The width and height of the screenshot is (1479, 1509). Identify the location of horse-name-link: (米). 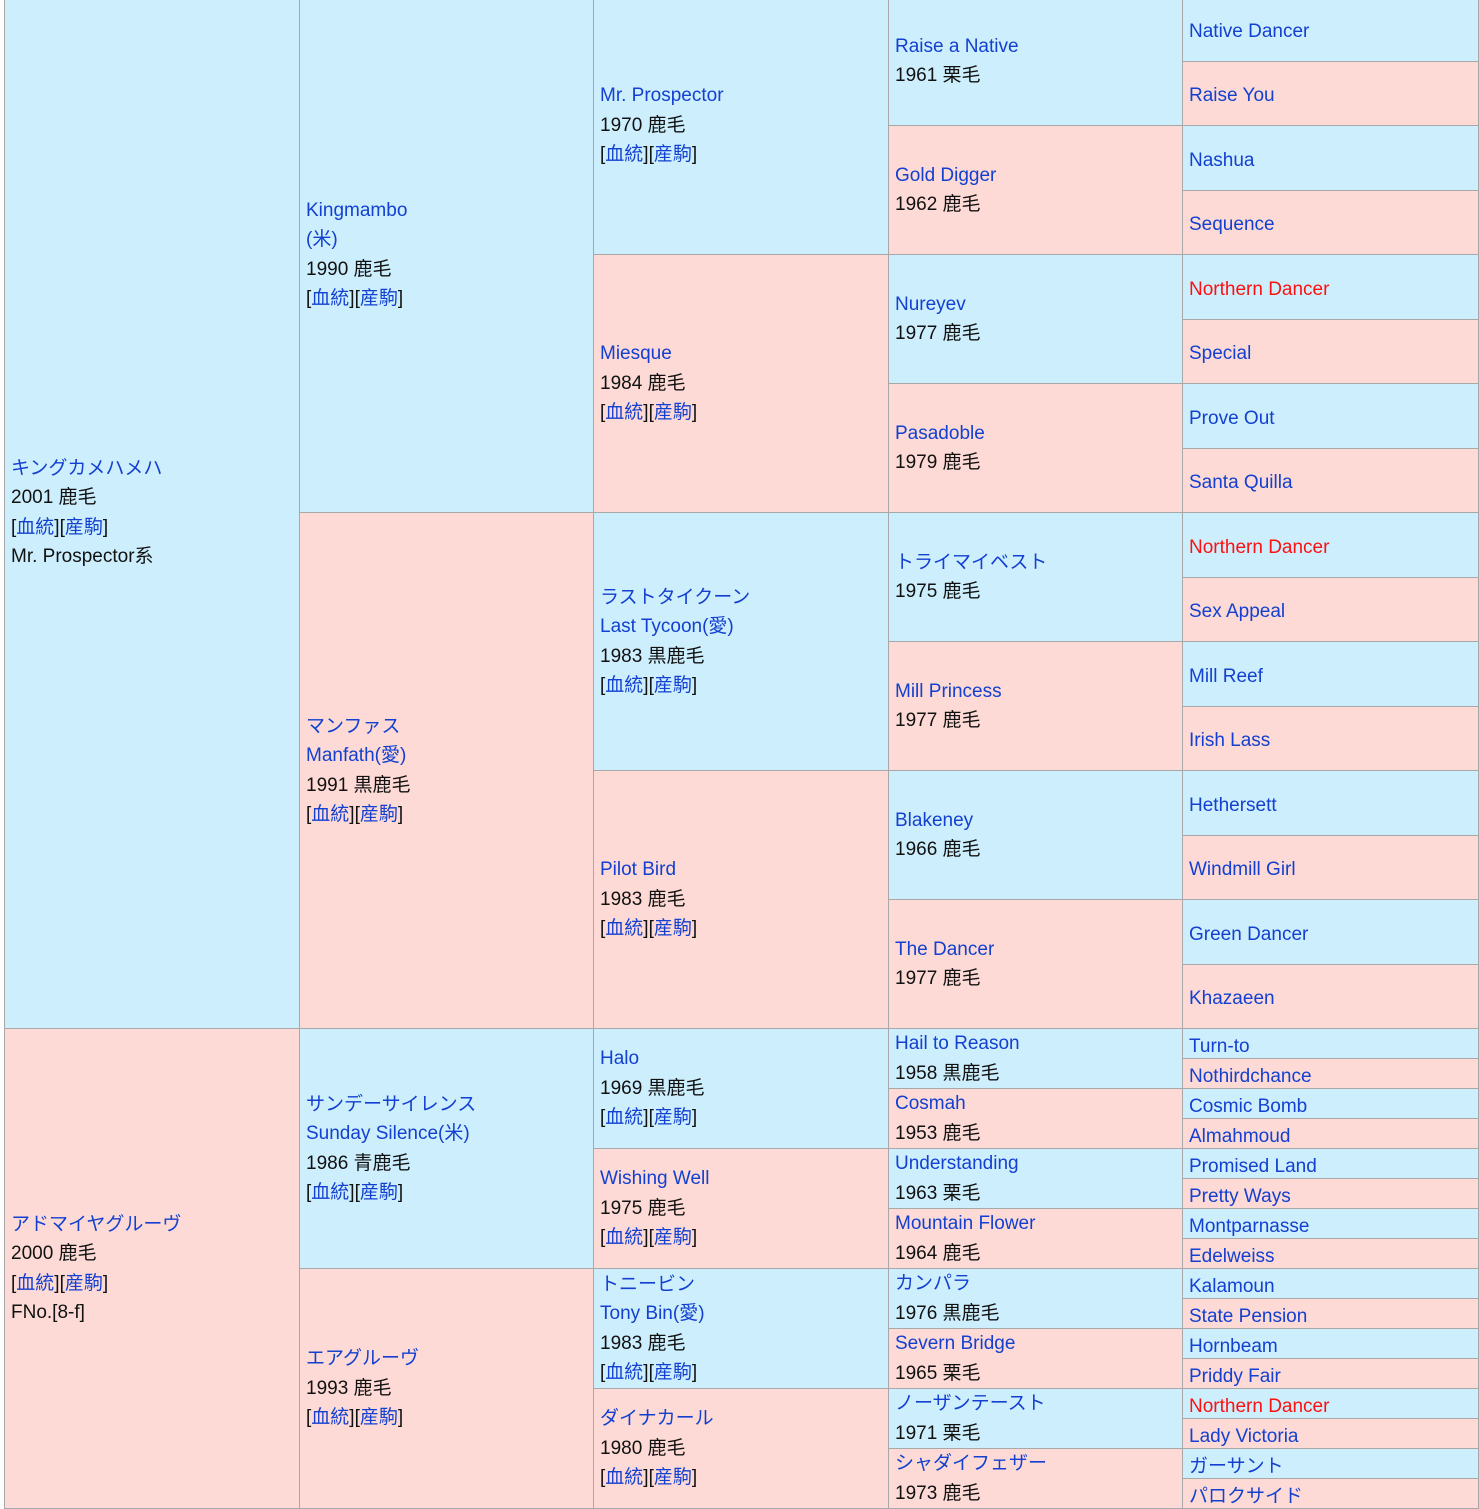
(322, 239).